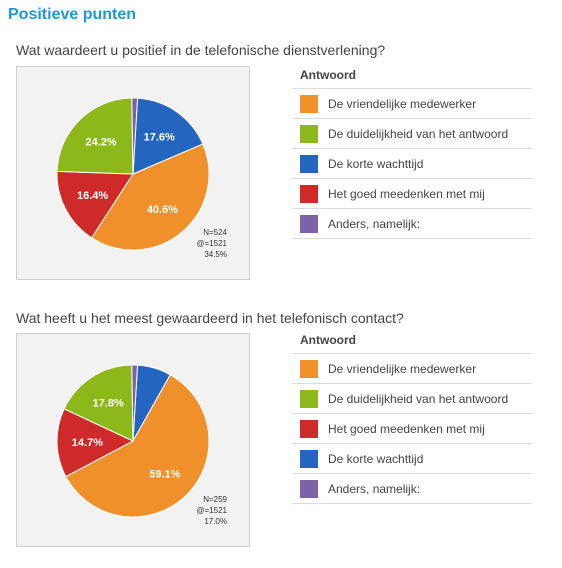 The width and height of the screenshot is (562, 568). What do you see at coordinates (215, 521) in the screenshot?
I see `chart-stat-label: 17.0%` at bounding box center [215, 521].